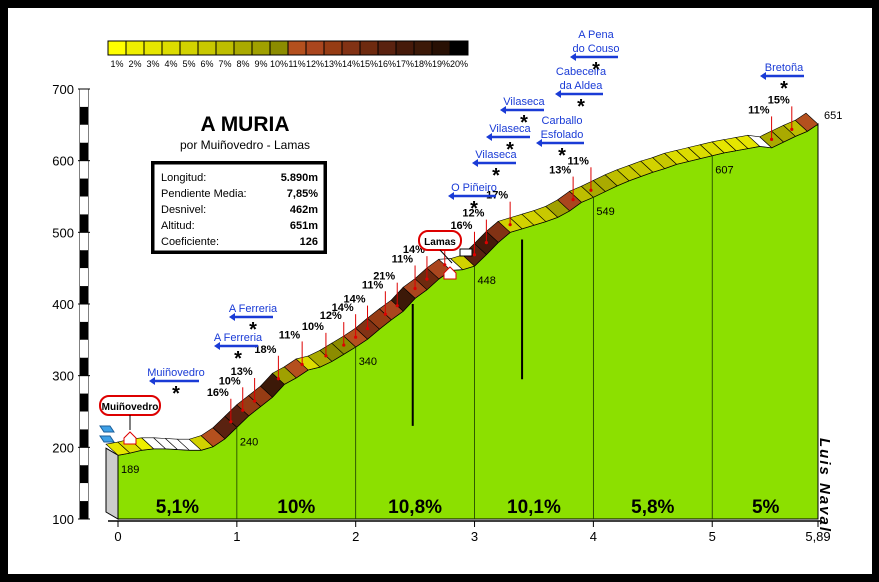 This screenshot has height=582, width=879. Describe the element at coordinates (253, 309) in the screenshot. I see `place-sign-label: A Ferreria` at that location.